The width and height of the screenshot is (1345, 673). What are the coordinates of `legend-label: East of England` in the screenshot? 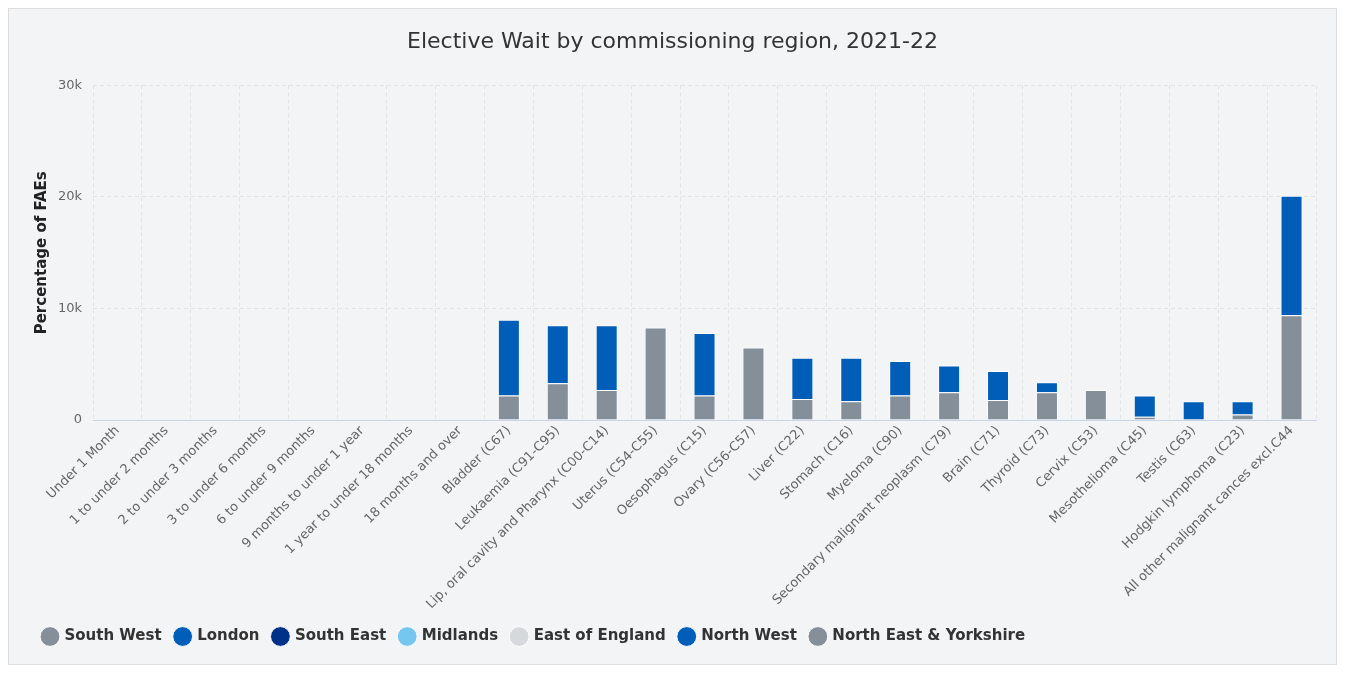 It's located at (599, 635).